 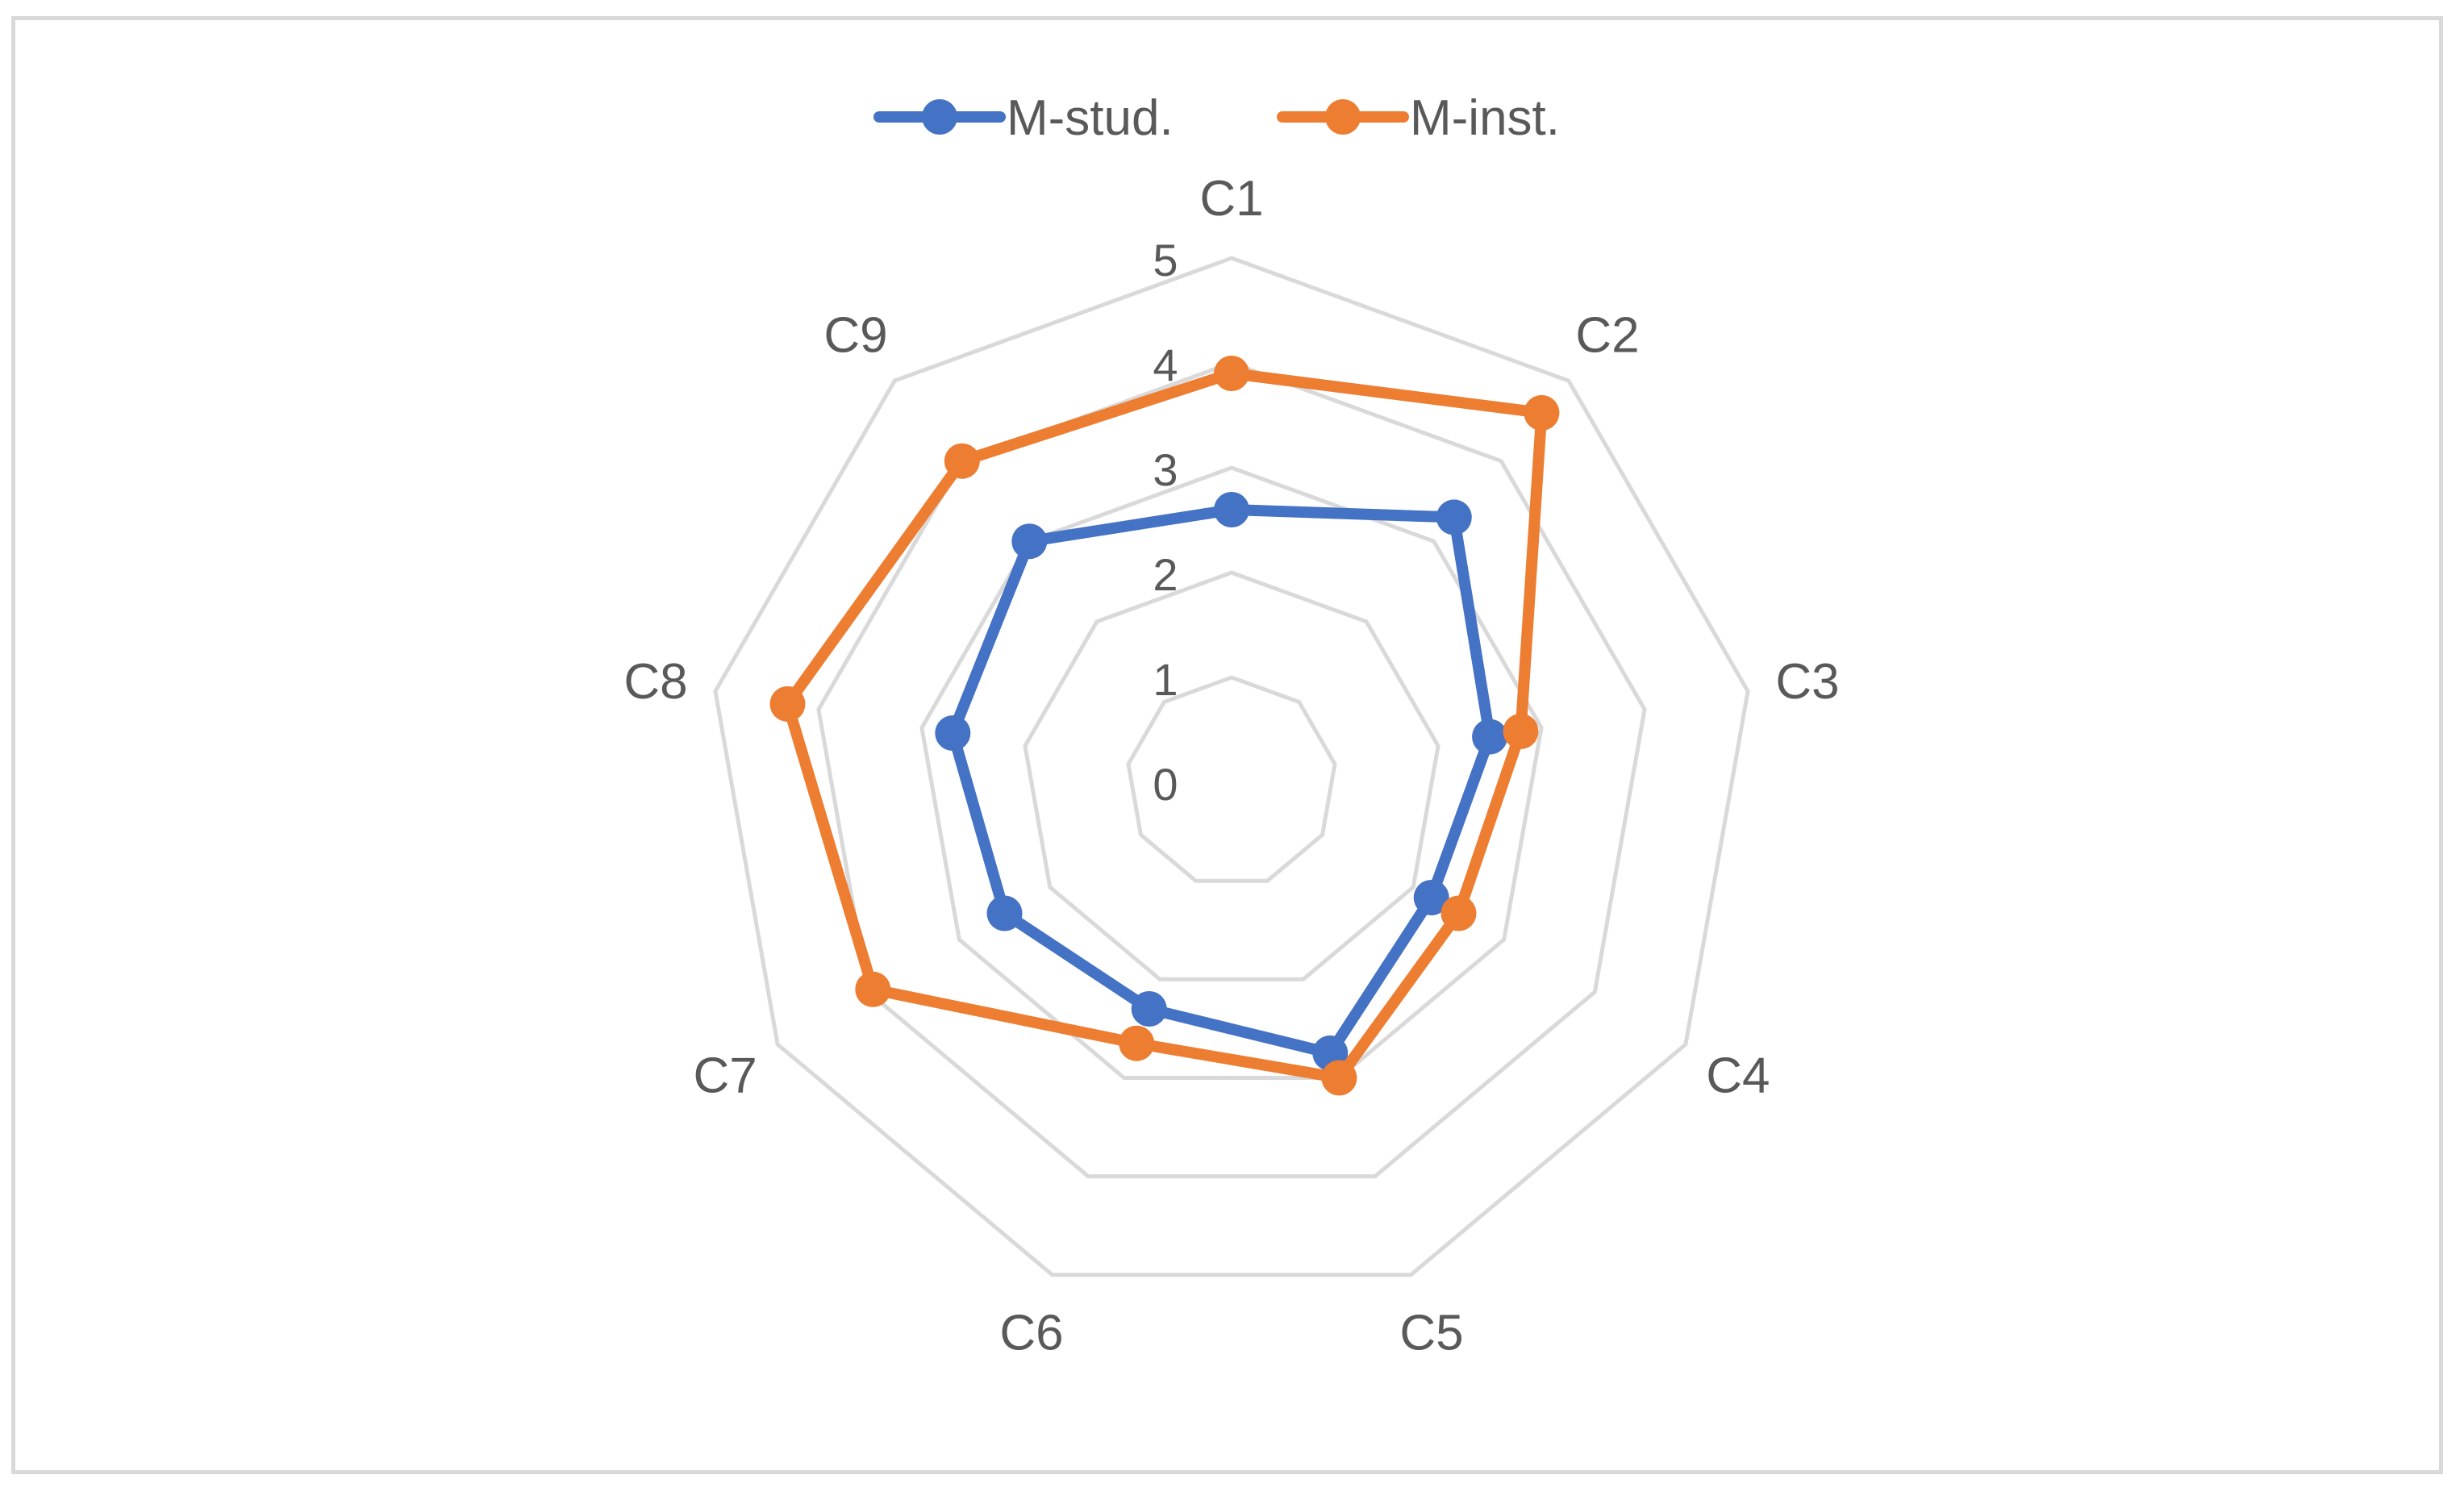 I want to click on category-label-c9: C9, so click(x=855, y=336).